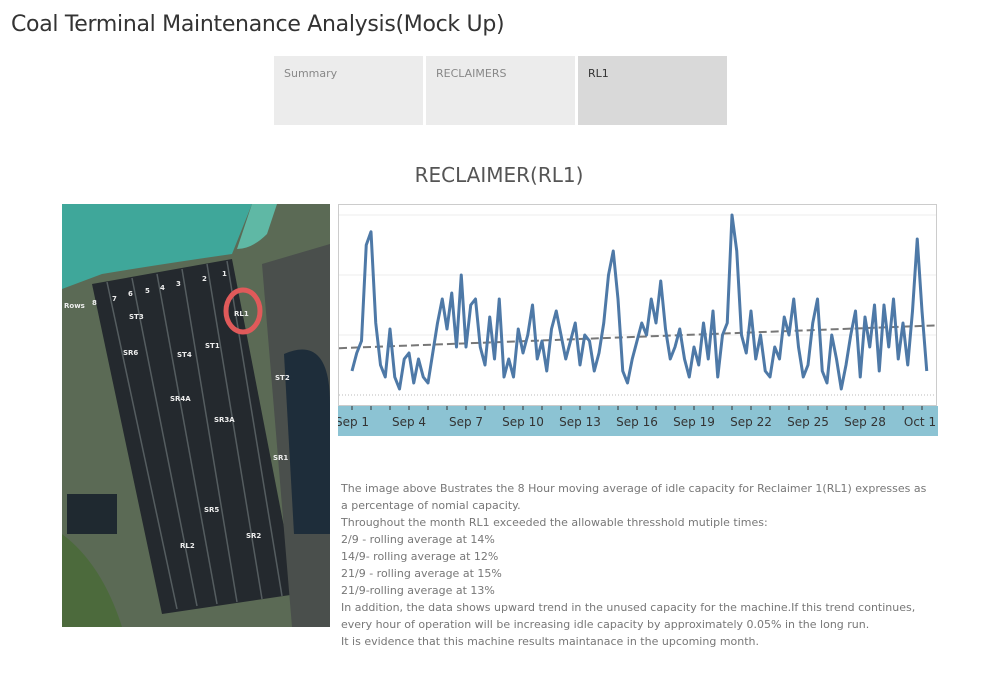 The height and width of the screenshot is (699, 999). What do you see at coordinates (694, 422) in the screenshot?
I see `x-tick-label: Sep 19` at bounding box center [694, 422].